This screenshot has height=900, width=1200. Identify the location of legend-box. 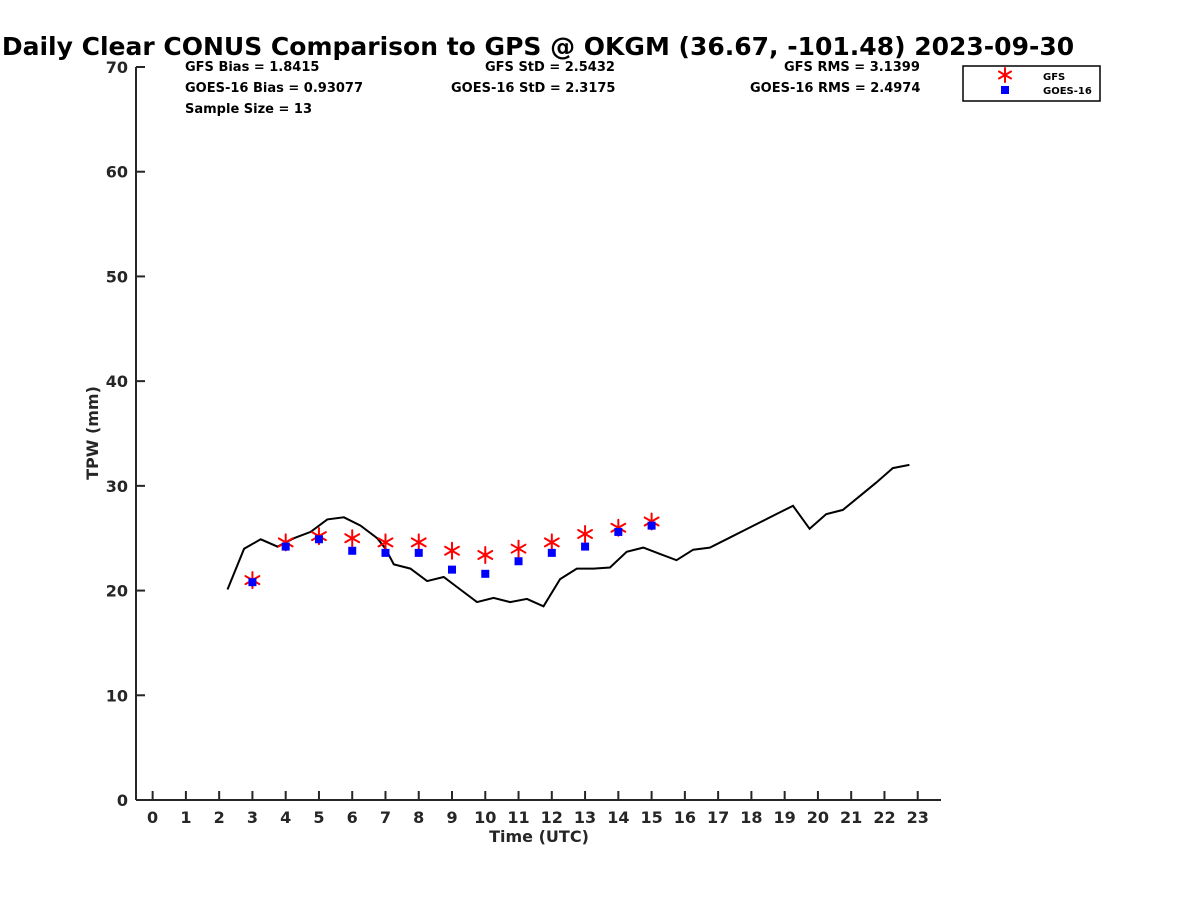
(1031, 83).